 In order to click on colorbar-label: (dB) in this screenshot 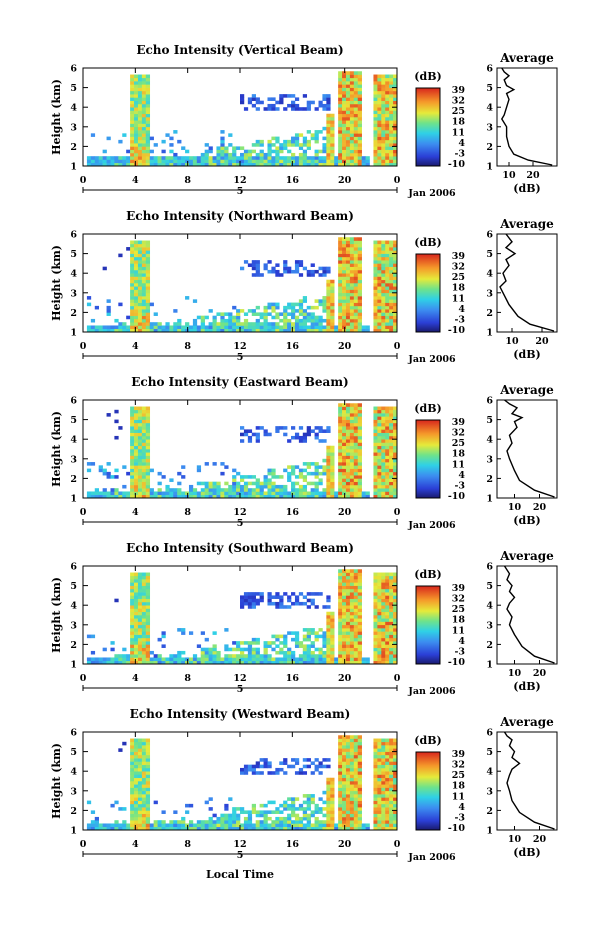, I will do `click(427, 408)`.